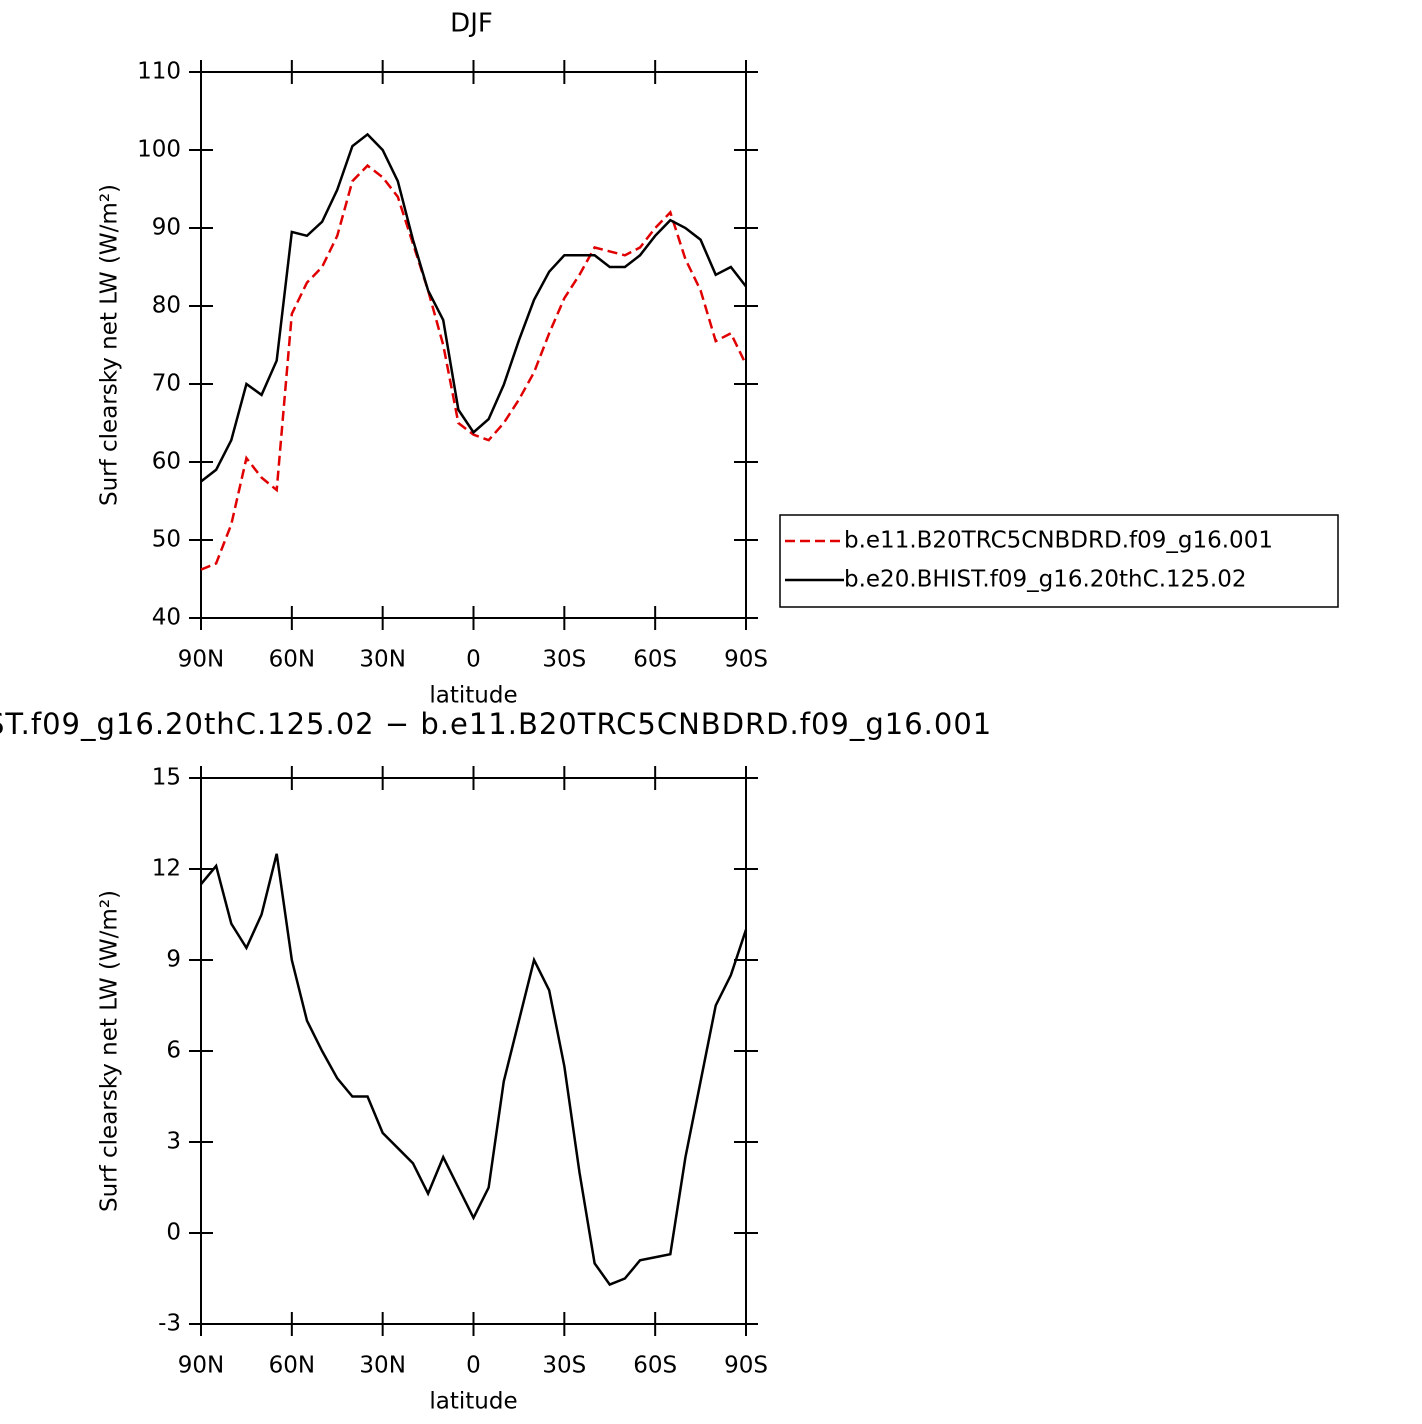  What do you see at coordinates (173, 1233) in the screenshot?
I see `y-tick-label: 0` at bounding box center [173, 1233].